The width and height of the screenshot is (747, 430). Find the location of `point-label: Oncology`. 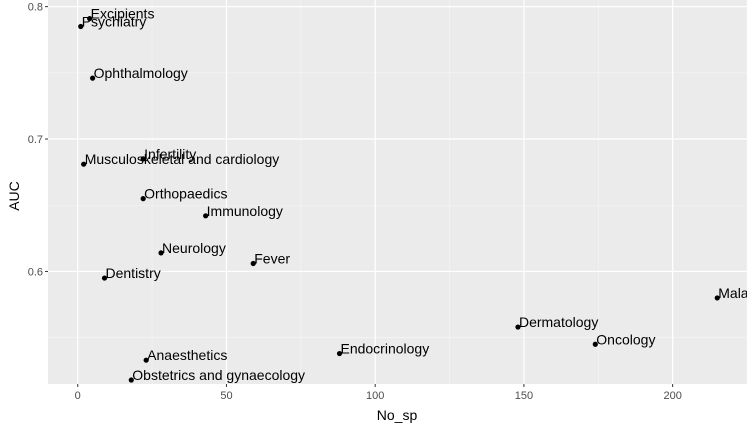

point-label: Oncology is located at coordinates (625, 339).